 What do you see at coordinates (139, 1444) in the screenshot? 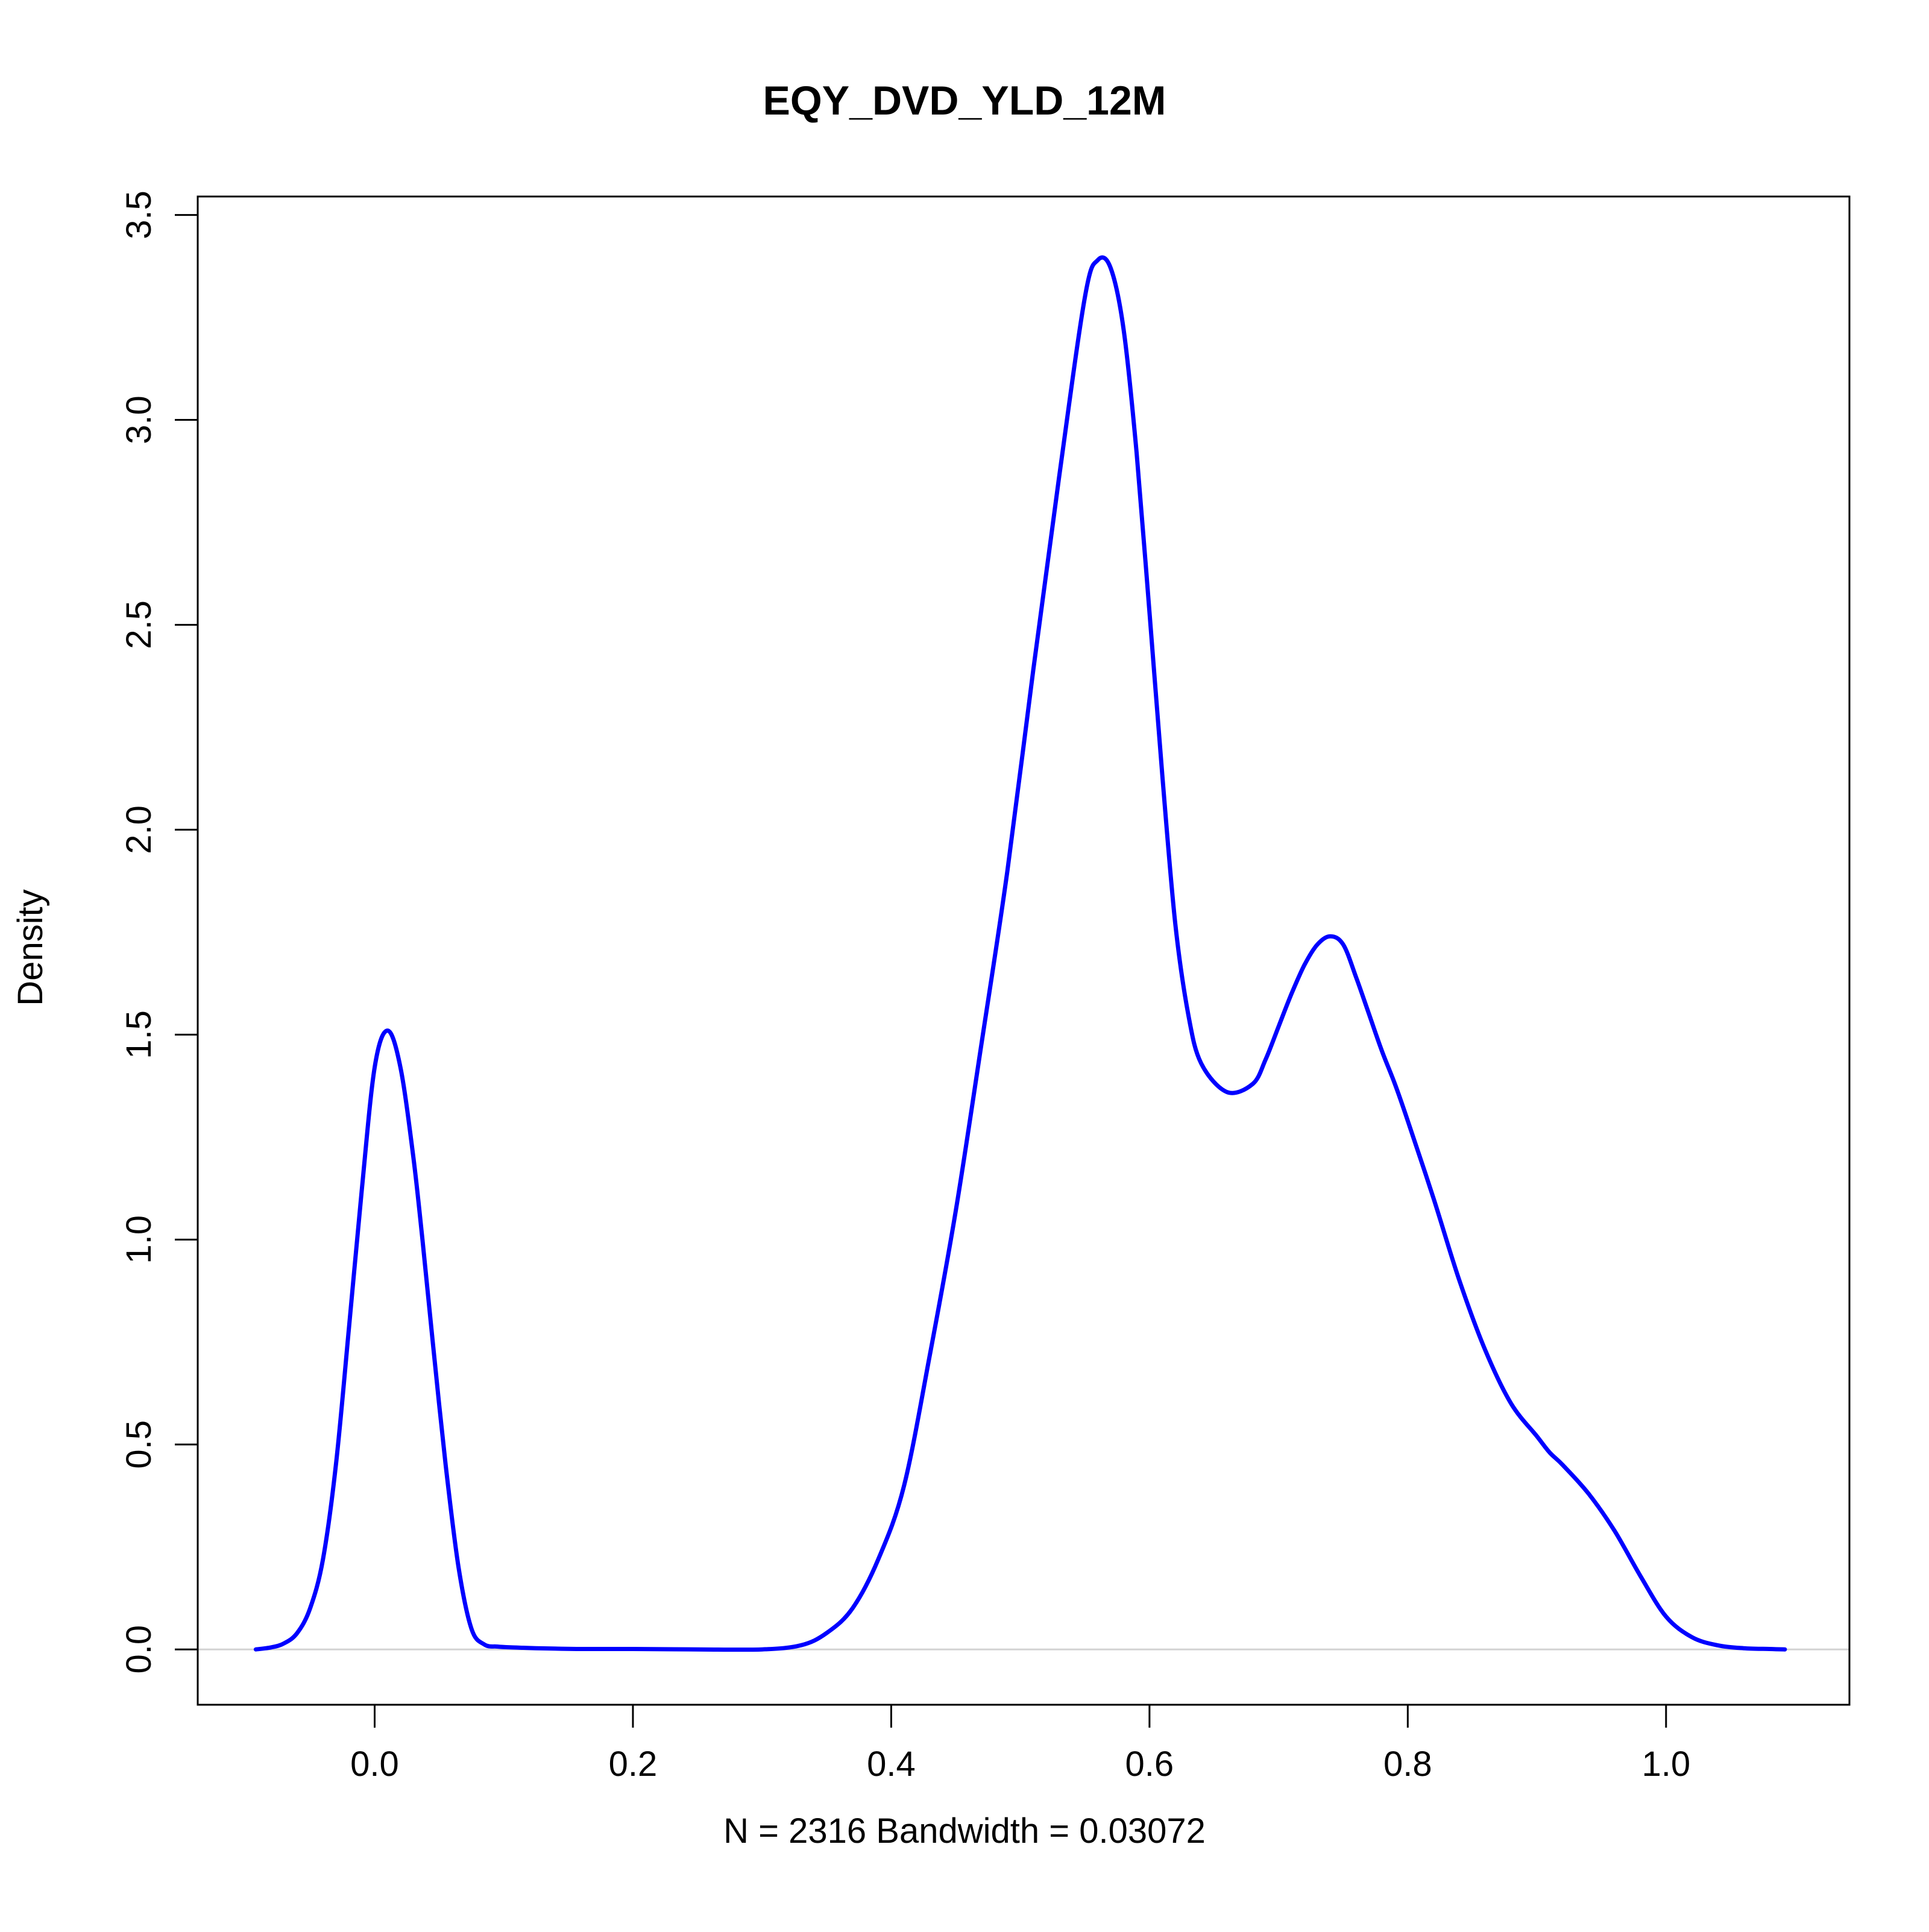
I see `y-tick-label: 0.5` at bounding box center [139, 1444].